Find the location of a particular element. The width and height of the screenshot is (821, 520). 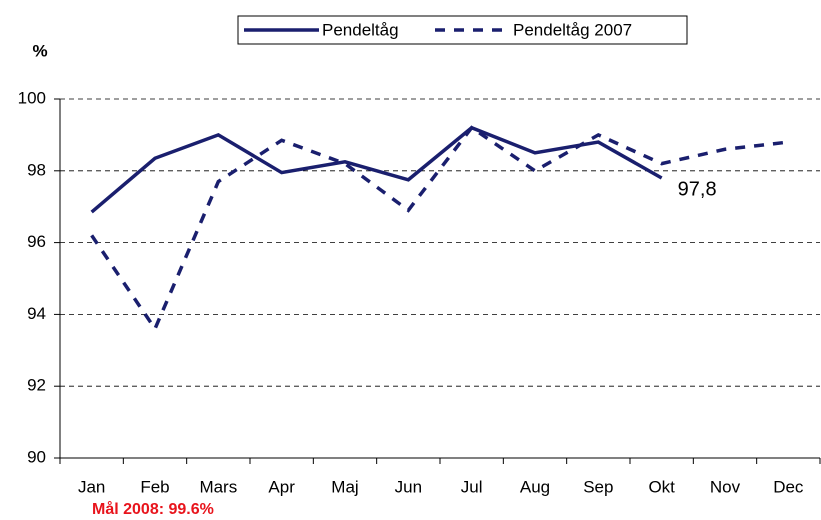

data-label: 97,8 is located at coordinates (697, 189).